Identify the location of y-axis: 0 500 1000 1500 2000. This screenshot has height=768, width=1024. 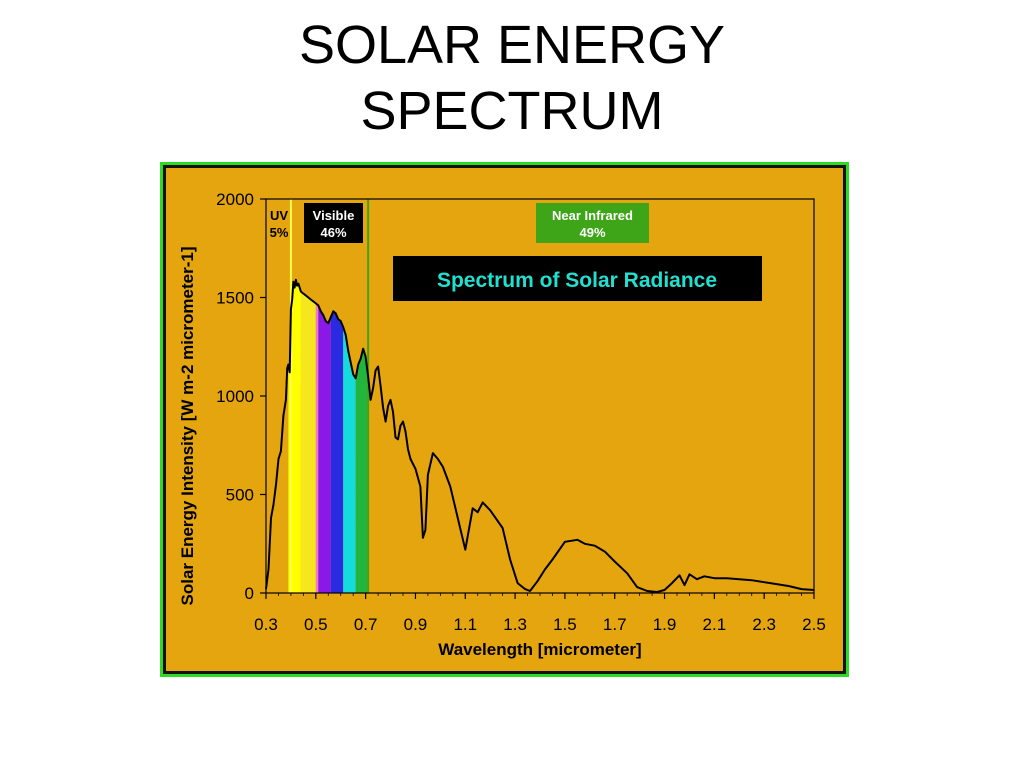
(241, 396).